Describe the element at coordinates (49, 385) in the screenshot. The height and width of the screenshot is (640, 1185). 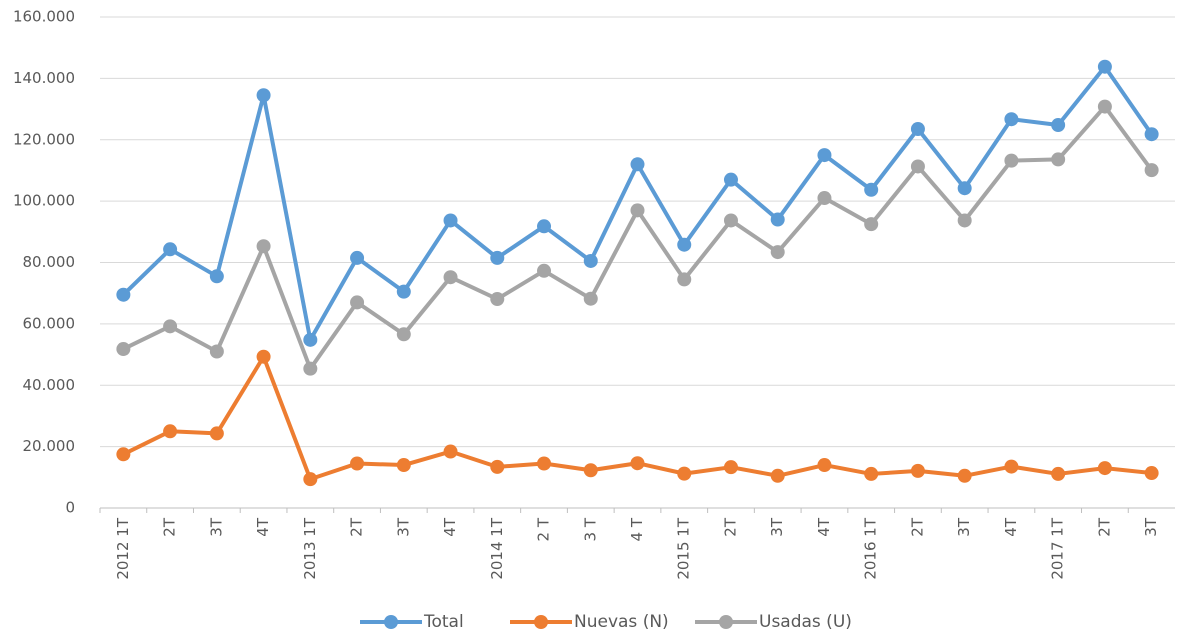
I see `y-tick-label: 40.000` at that location.